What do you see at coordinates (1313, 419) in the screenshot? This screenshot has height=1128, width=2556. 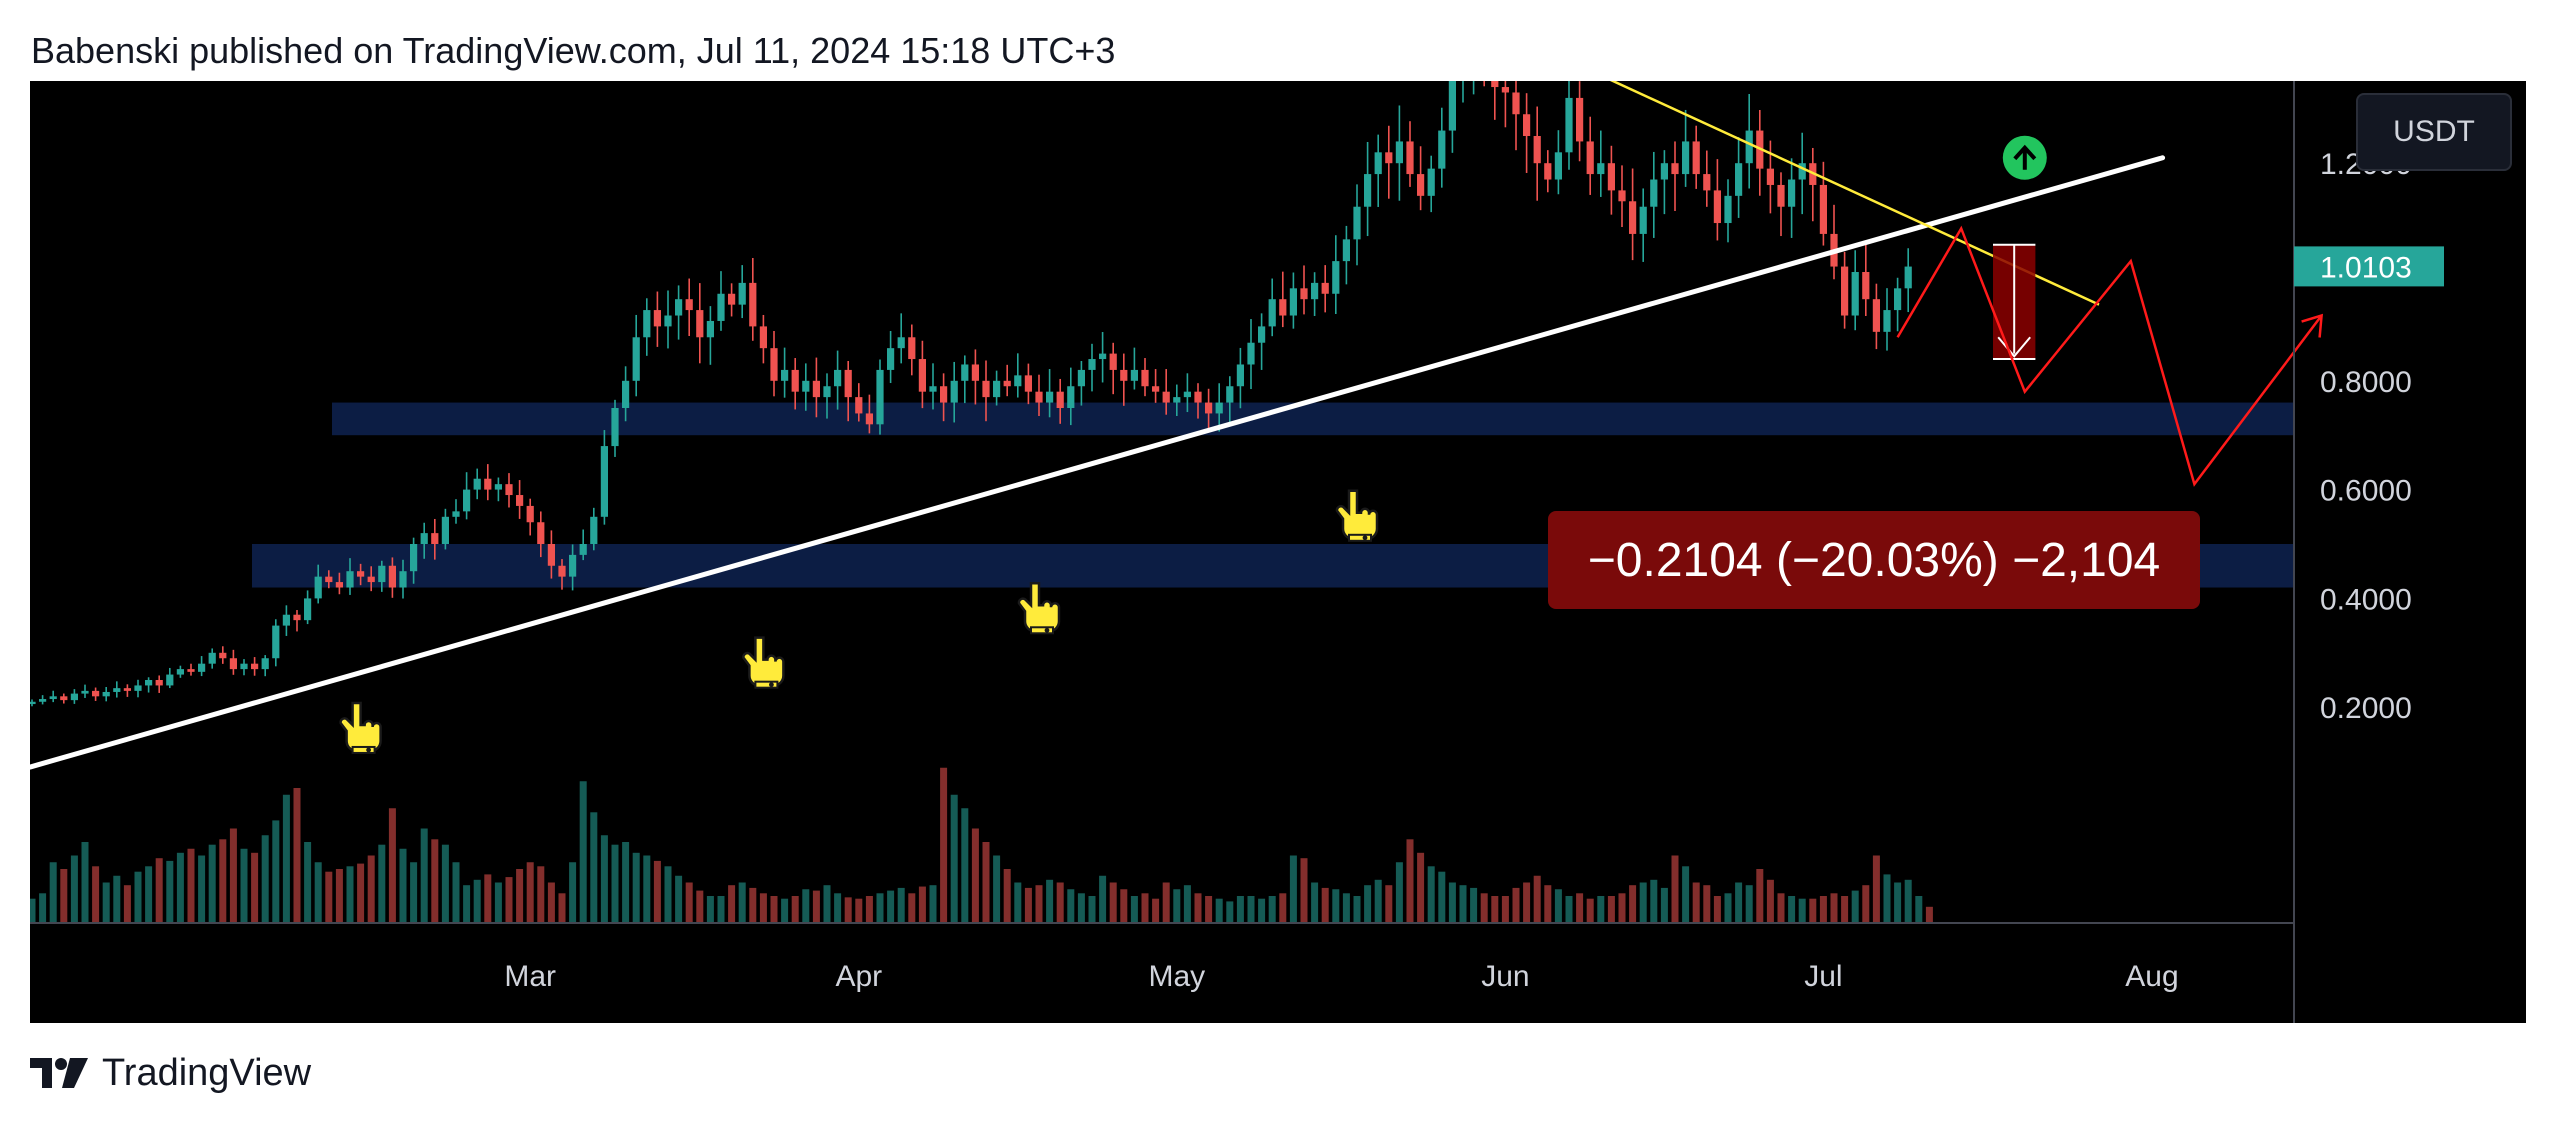 I see `support-zone-upper` at bounding box center [1313, 419].